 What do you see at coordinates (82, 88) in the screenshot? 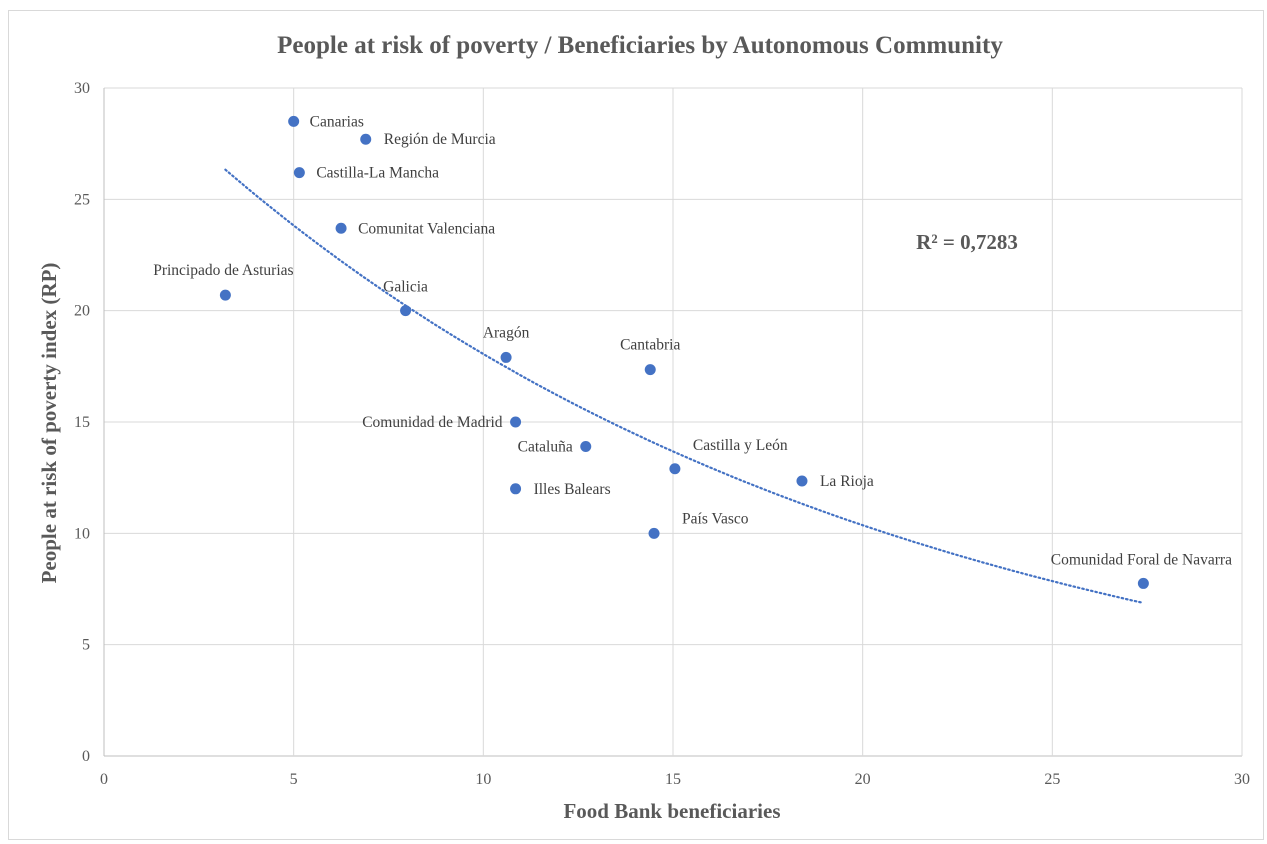
I see `y-tick-label: 30` at bounding box center [82, 88].